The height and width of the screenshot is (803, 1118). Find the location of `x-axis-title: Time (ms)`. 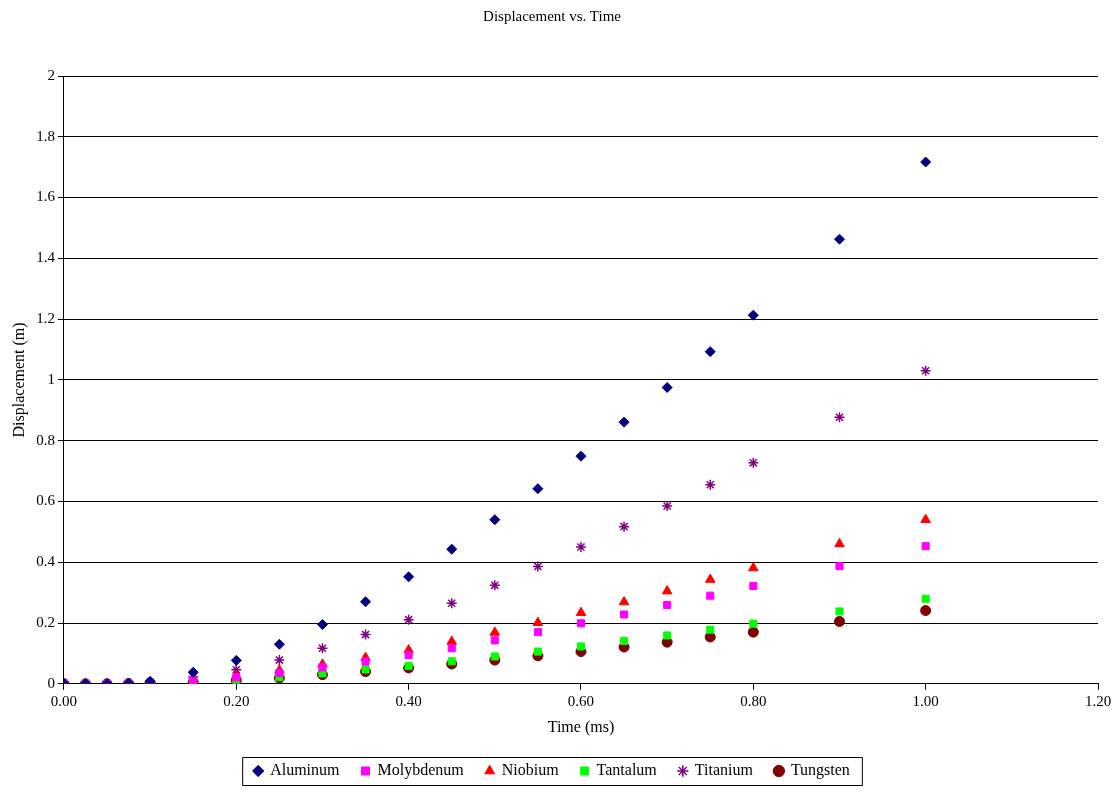

x-axis-title: Time (ms) is located at coordinates (581, 726).